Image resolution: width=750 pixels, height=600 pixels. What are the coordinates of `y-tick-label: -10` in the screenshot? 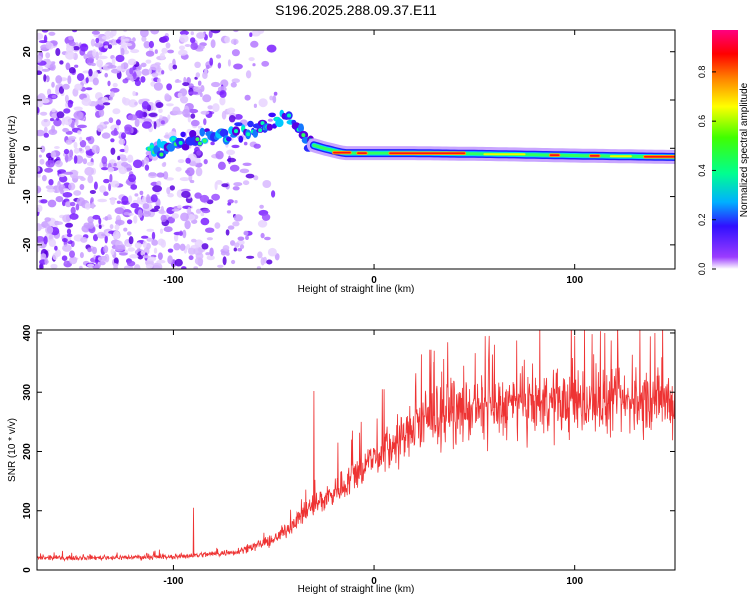 It's located at (27, 196).